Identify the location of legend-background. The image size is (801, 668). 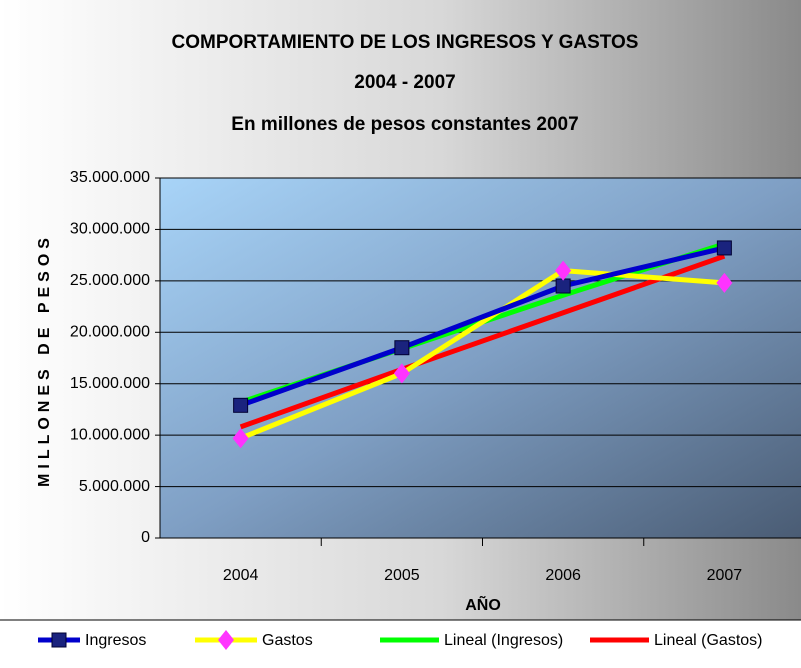
(400, 644).